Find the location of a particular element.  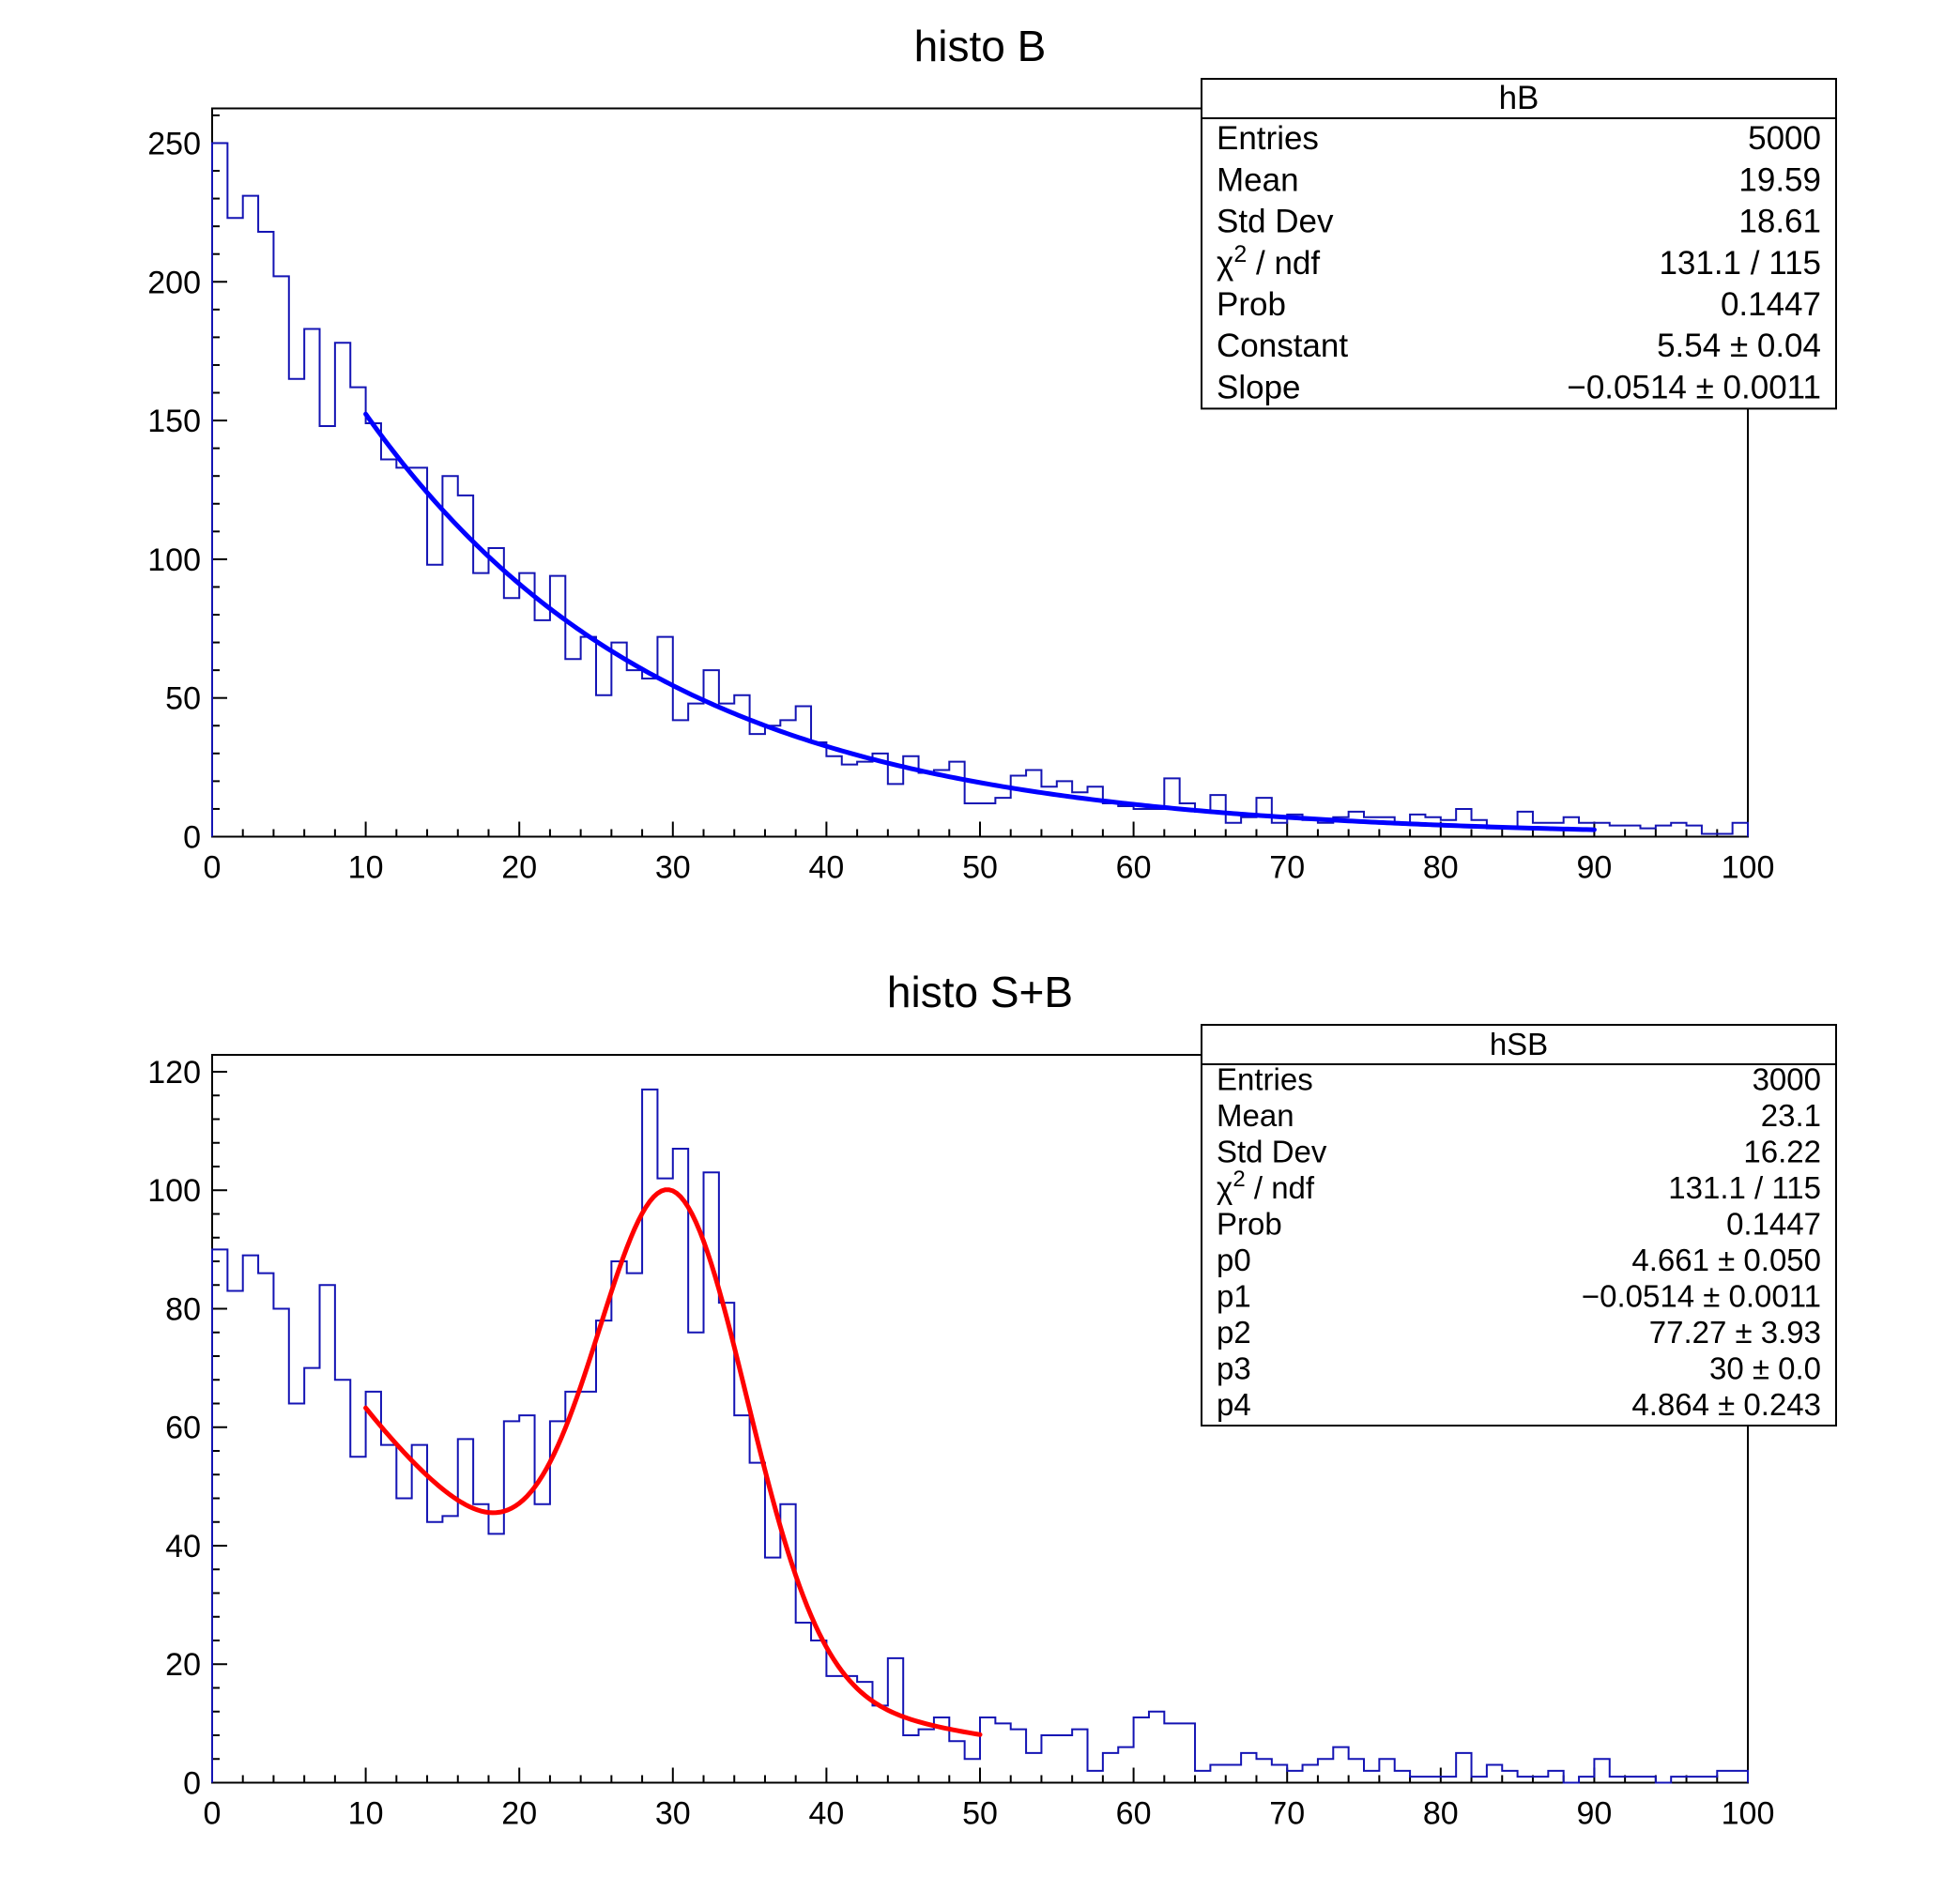

stats-value: 5000 is located at coordinates (1784, 138).